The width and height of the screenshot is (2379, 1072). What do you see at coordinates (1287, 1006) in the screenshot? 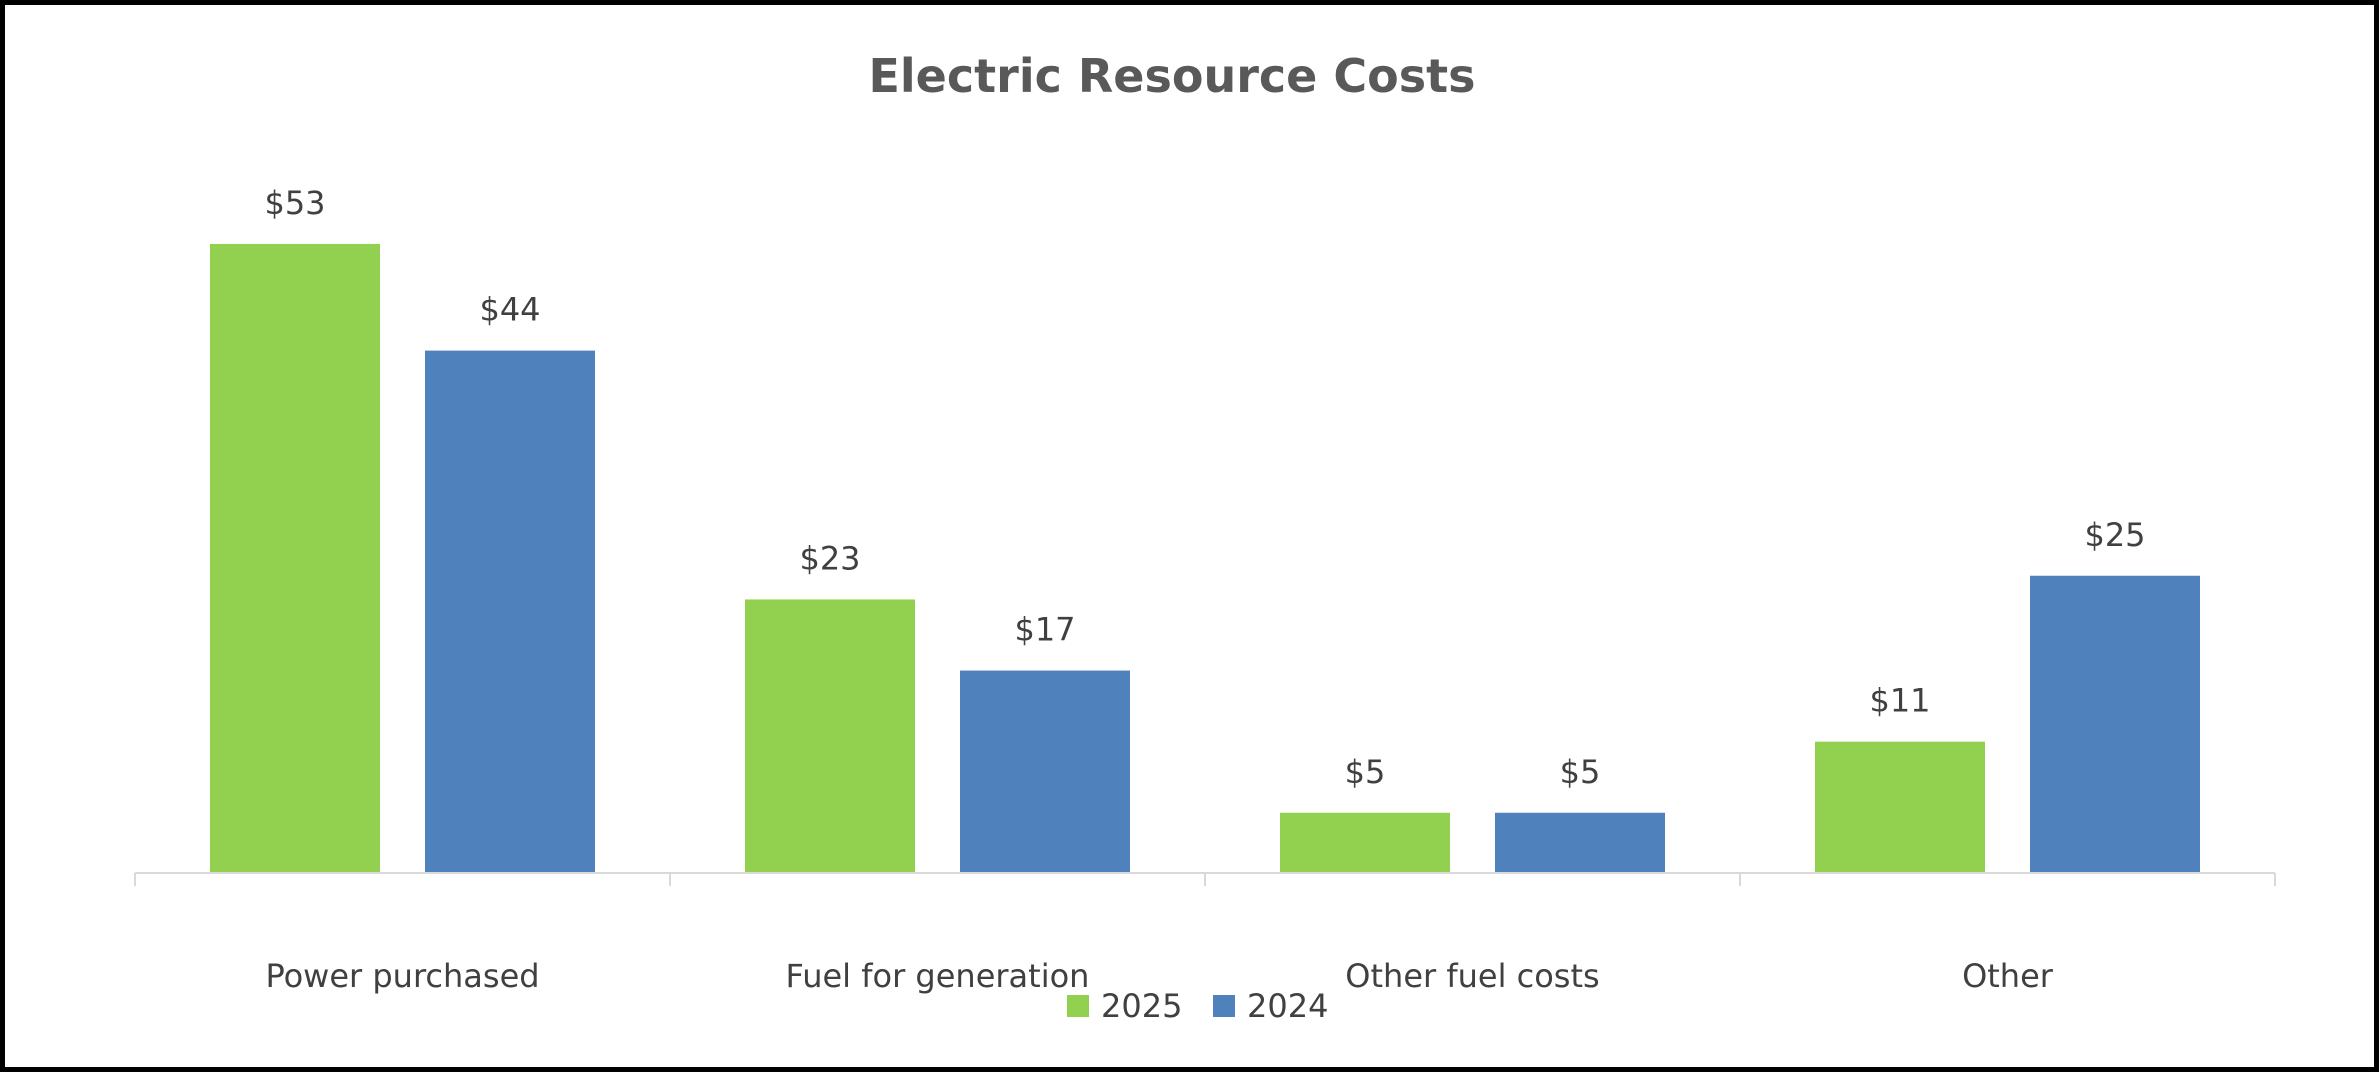
I see `legend-label-2024: 2024` at bounding box center [1287, 1006].